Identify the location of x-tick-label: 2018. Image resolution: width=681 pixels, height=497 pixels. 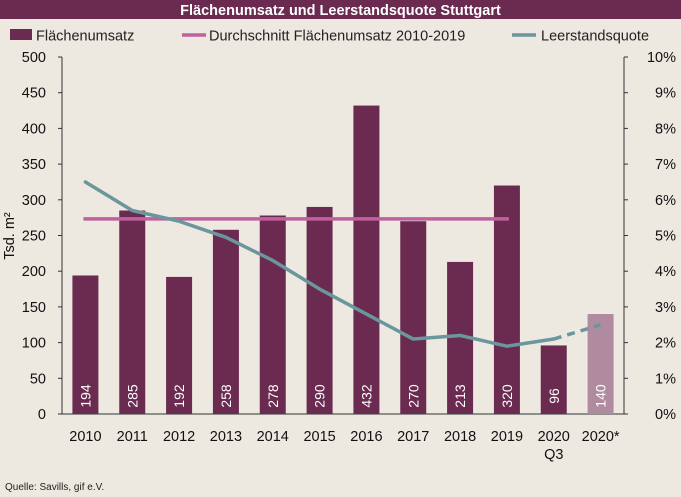
(460, 437).